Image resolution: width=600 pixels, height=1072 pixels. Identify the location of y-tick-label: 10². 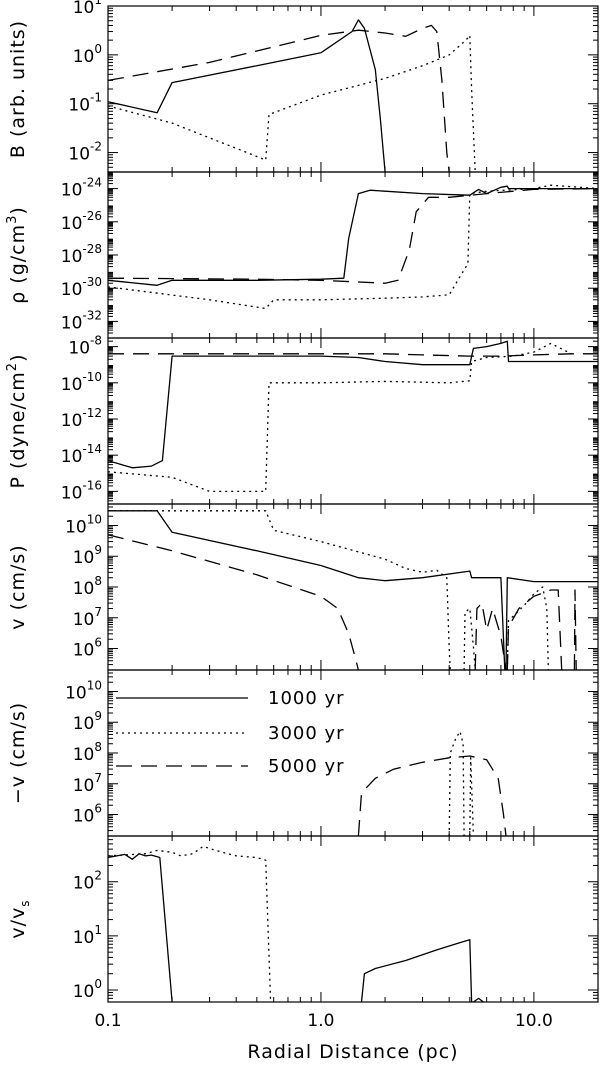
(87, 881).